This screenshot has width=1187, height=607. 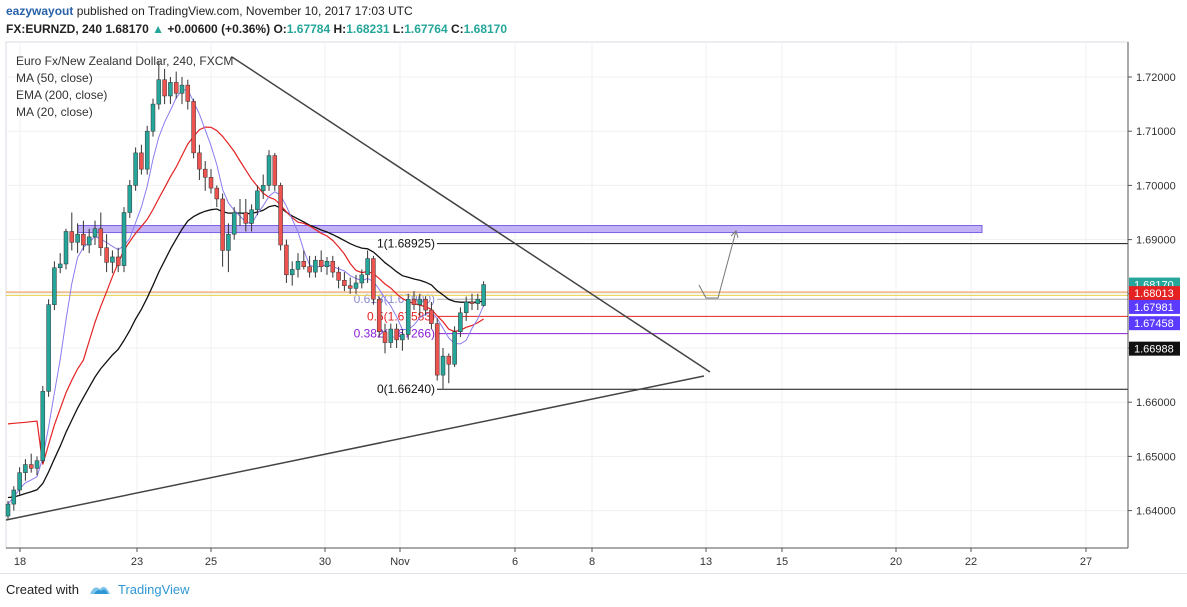 What do you see at coordinates (100, 589) in the screenshot?
I see `tradingview-logo-icon` at bounding box center [100, 589].